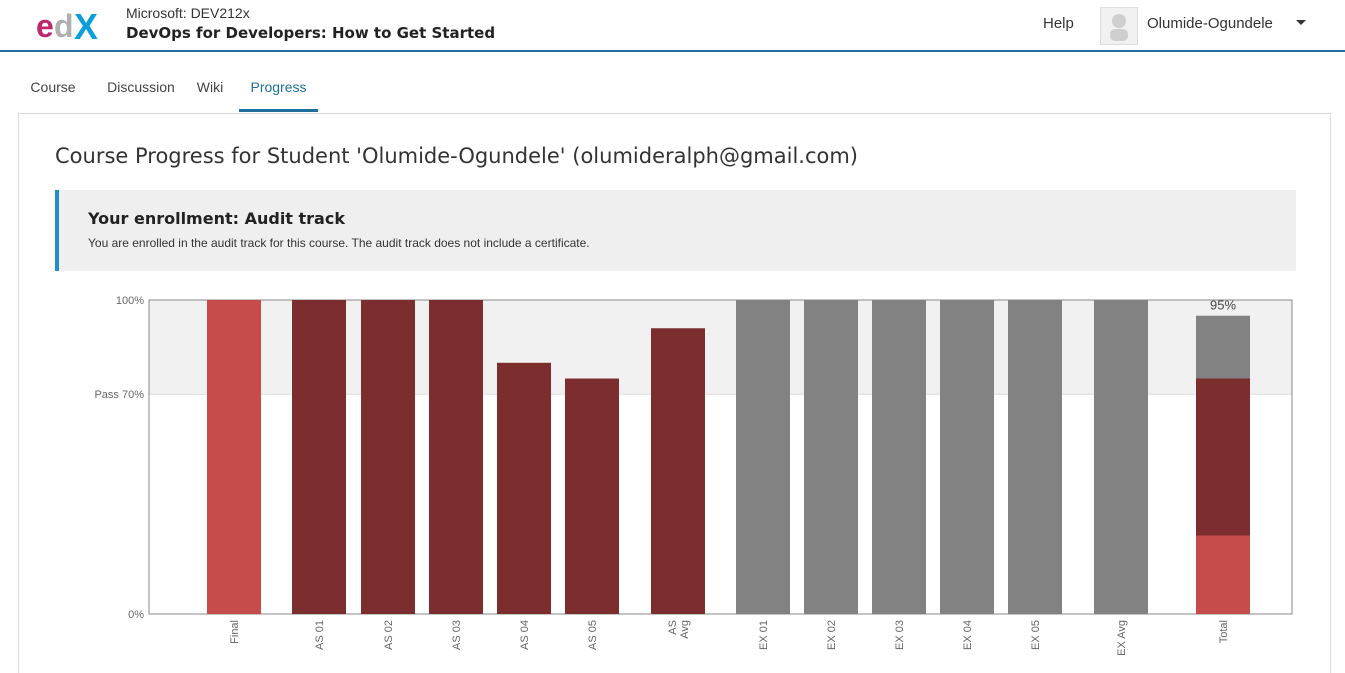 The height and width of the screenshot is (673, 1345). What do you see at coordinates (1301, 22) in the screenshot?
I see `chevron-down-icon` at bounding box center [1301, 22].